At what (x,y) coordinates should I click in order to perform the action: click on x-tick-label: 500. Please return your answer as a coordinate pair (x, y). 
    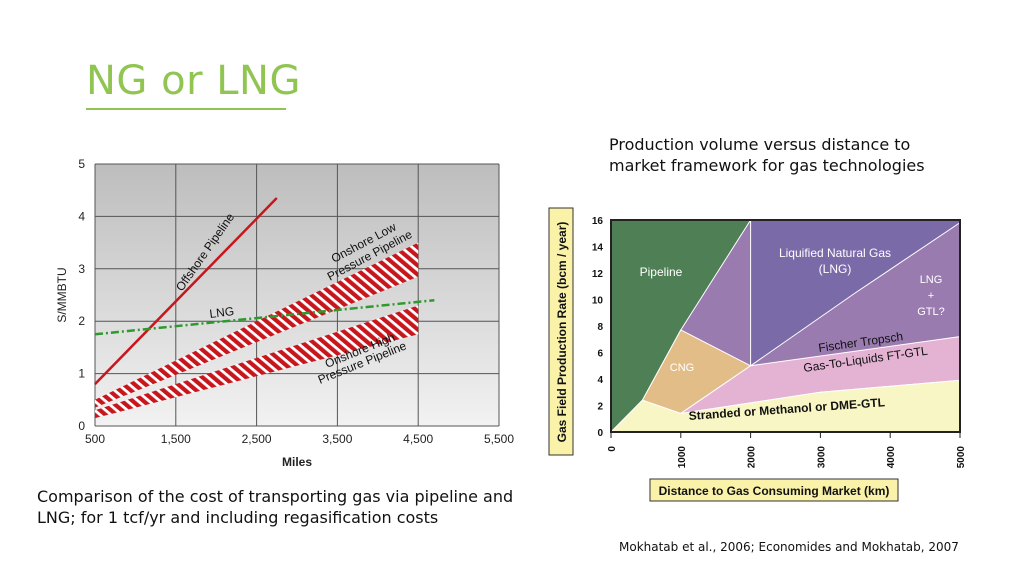
    Looking at the image, I should click on (95, 439).